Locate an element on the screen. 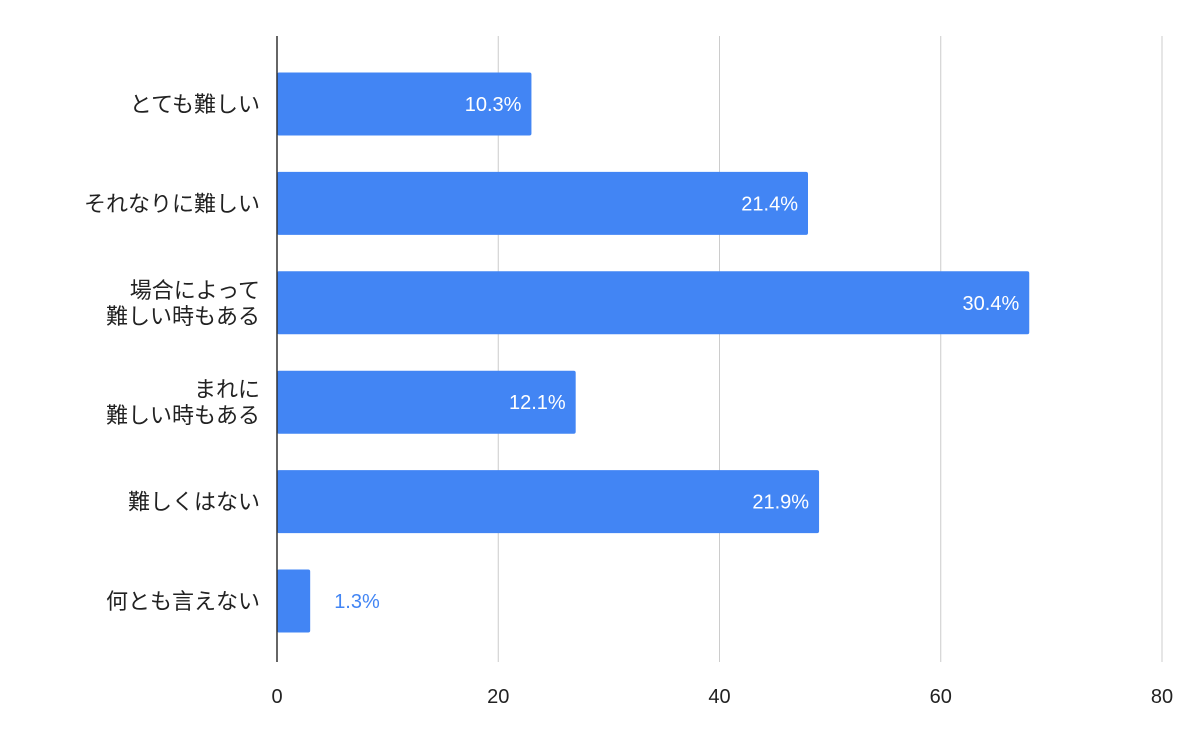 This screenshot has height=741, width=1200. data-label: 1.3% is located at coordinates (357, 602).